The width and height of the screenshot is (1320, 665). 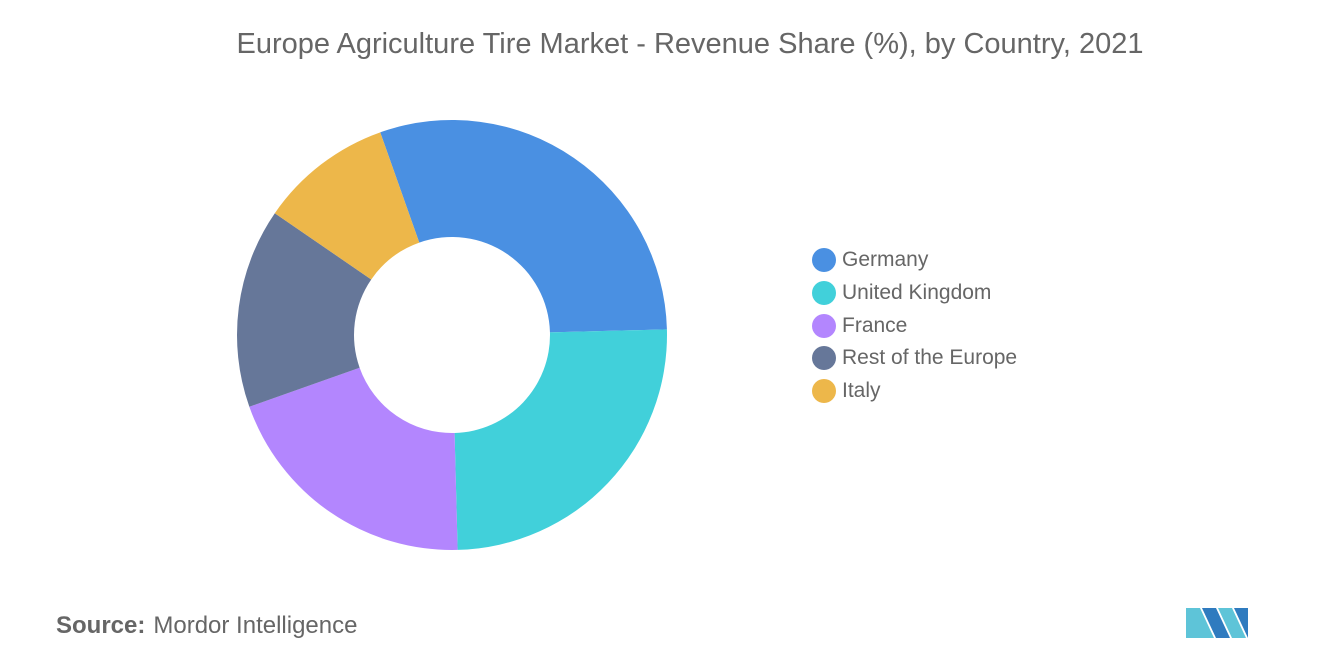 What do you see at coordinates (885, 260) in the screenshot?
I see `legend-label: Germany` at bounding box center [885, 260].